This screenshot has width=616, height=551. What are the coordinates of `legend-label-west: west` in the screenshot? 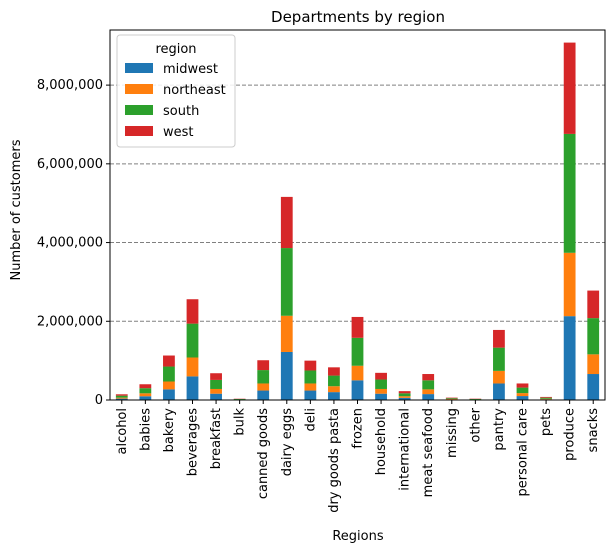 It's located at (178, 132).